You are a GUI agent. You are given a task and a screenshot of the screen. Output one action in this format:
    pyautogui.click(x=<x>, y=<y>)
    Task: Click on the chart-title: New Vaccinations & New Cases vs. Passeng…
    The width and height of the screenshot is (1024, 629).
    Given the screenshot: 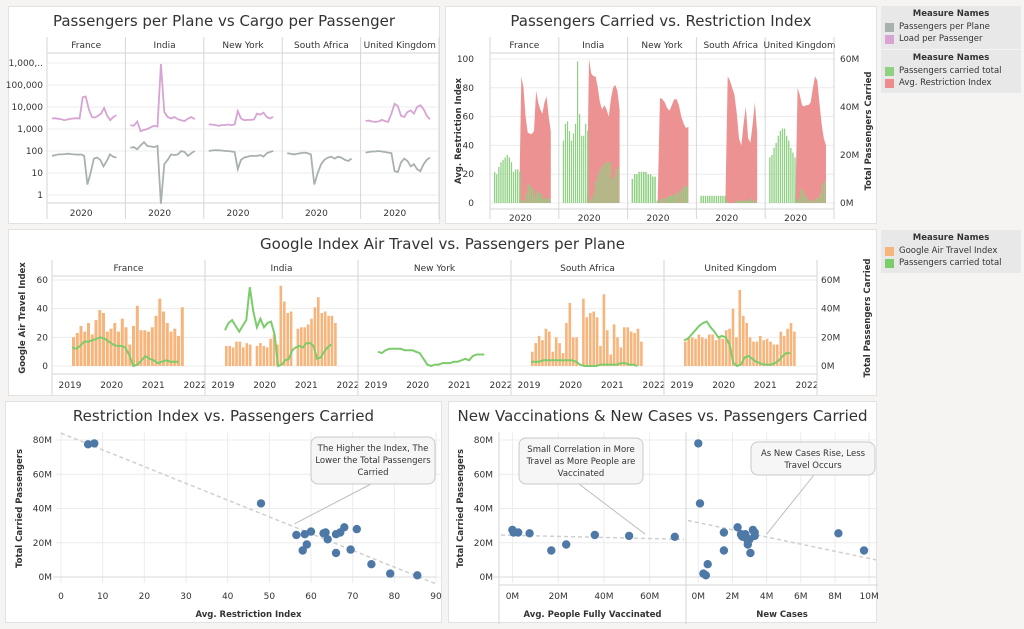 What is the action you would take?
    pyautogui.click(x=662, y=416)
    